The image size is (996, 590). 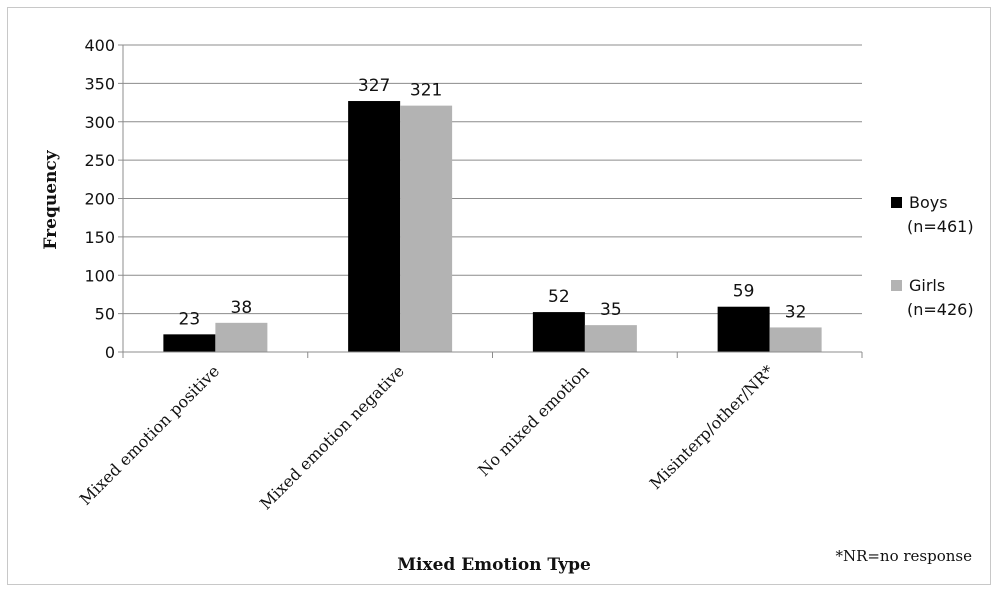 What do you see at coordinates (99, 83) in the screenshot?
I see `y-tick-label: 350` at bounding box center [99, 83].